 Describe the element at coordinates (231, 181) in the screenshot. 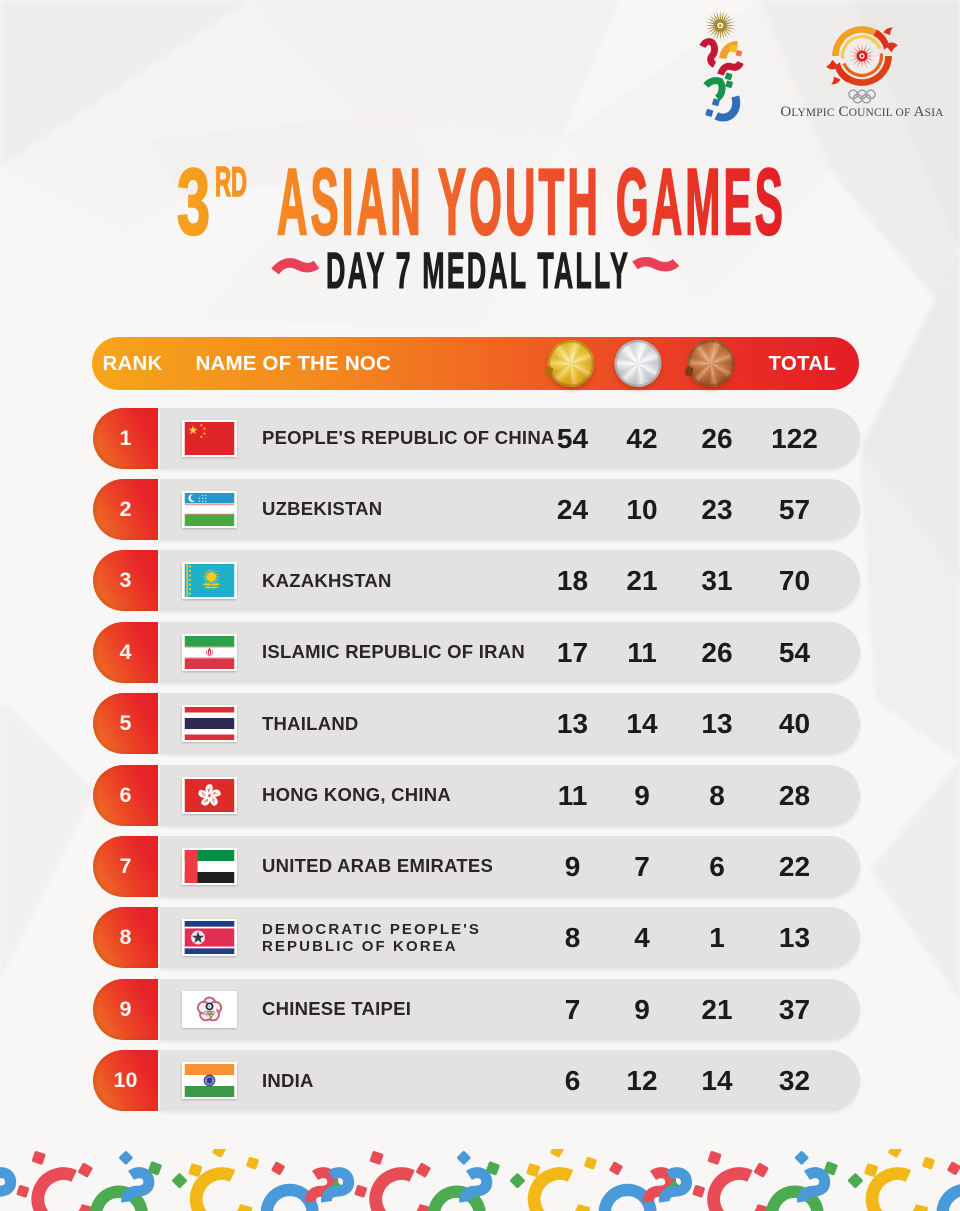

I see `svg-text: RD` at that location.